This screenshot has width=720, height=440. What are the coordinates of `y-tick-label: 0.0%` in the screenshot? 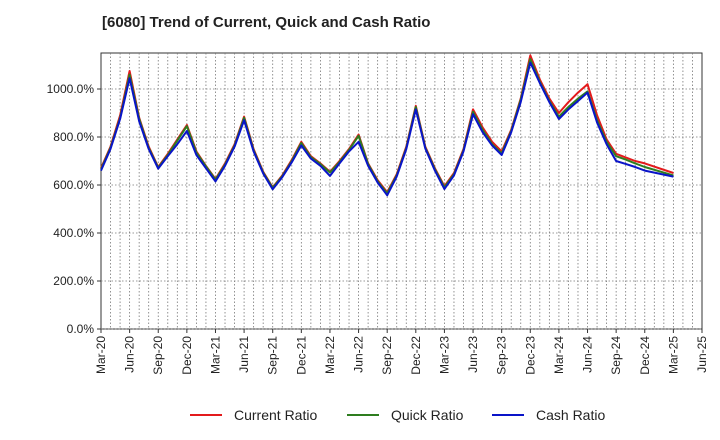 It's located at (81, 329).